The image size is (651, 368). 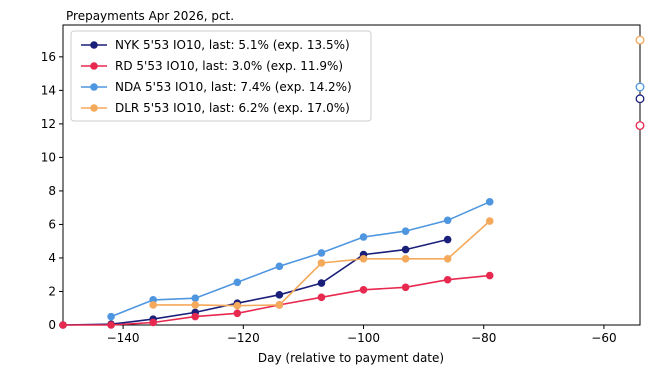 I want to click on x-tick-label: −120, so click(x=243, y=338).